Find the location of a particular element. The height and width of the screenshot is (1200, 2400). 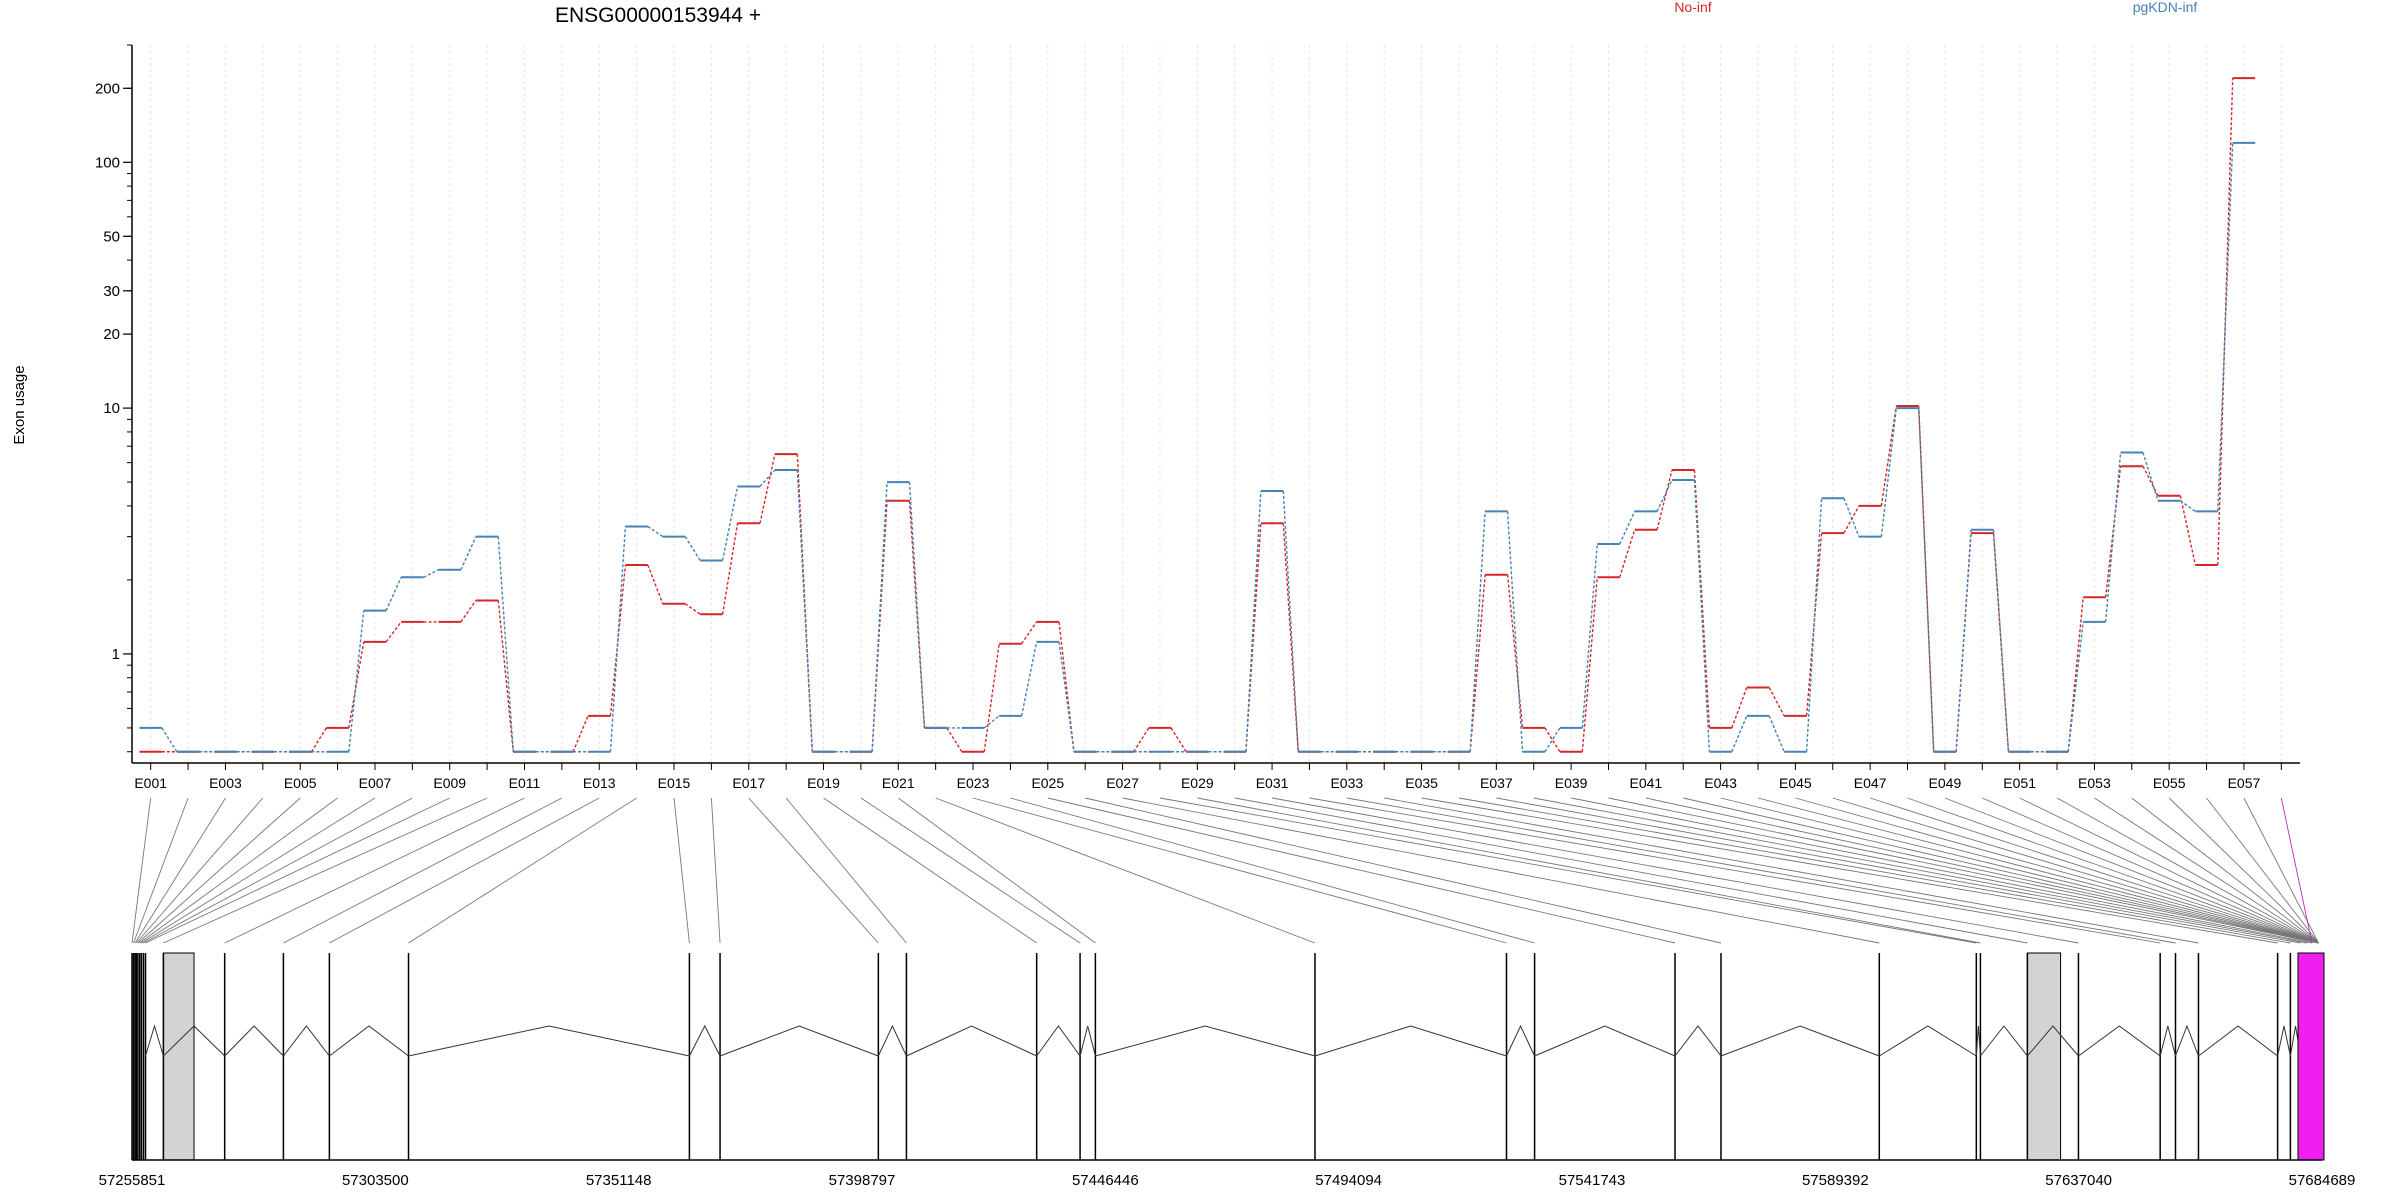

x-tick-label: E021 is located at coordinates (898, 783).